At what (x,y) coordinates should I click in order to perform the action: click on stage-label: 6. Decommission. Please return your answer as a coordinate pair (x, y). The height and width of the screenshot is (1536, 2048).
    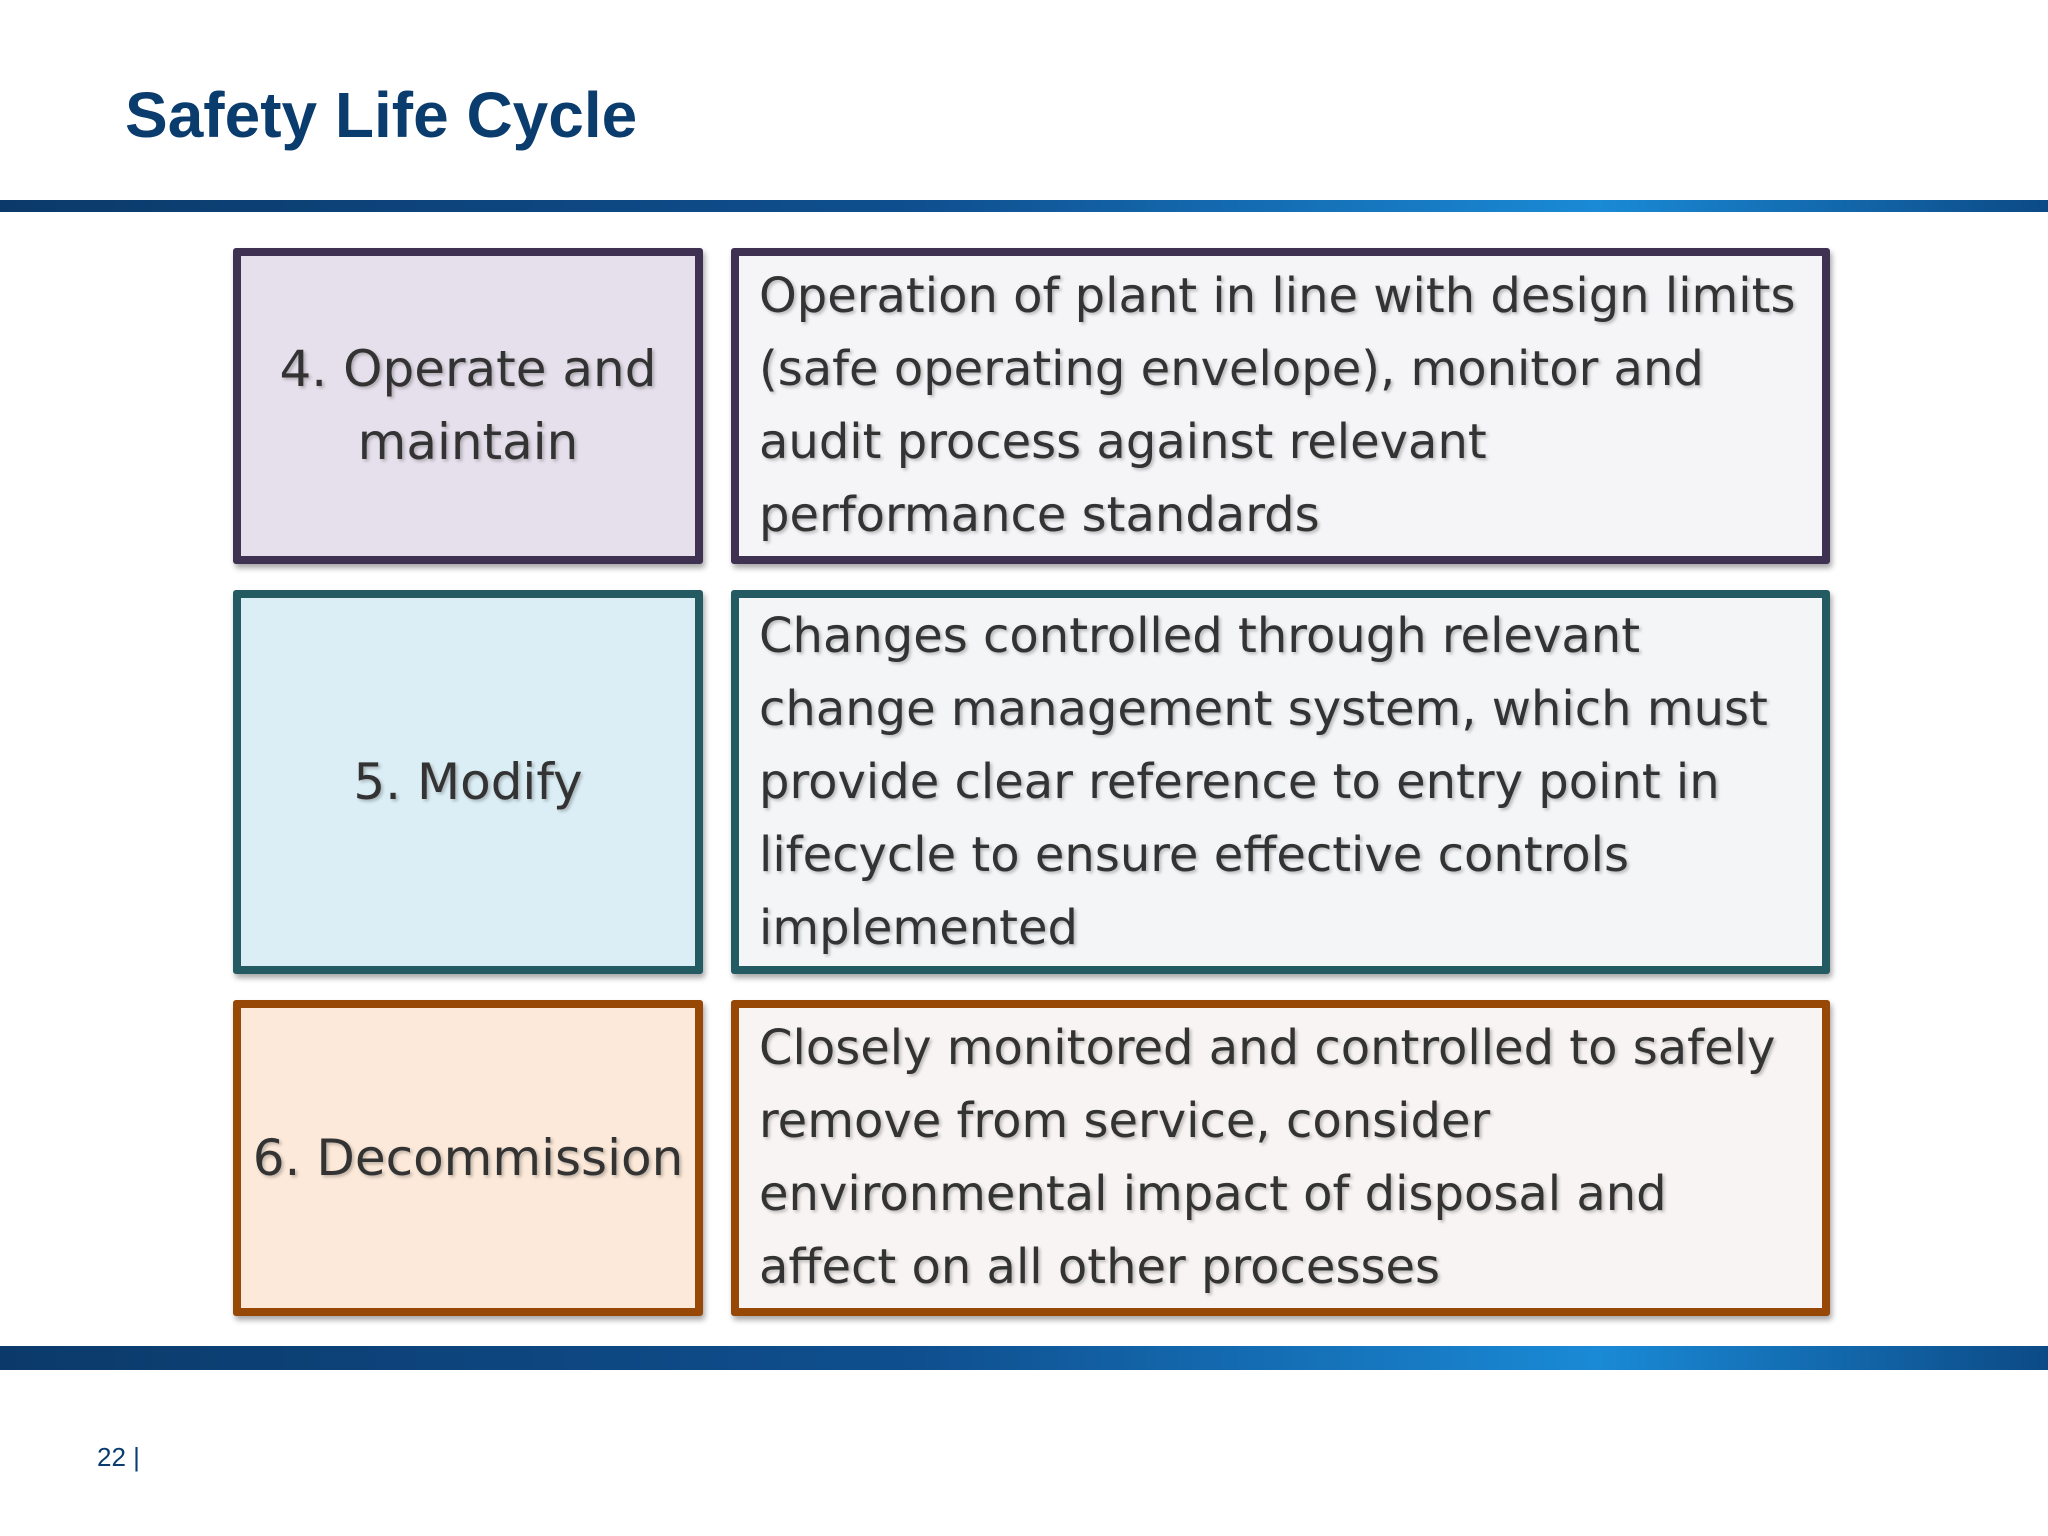
    Looking at the image, I should click on (468, 1157).